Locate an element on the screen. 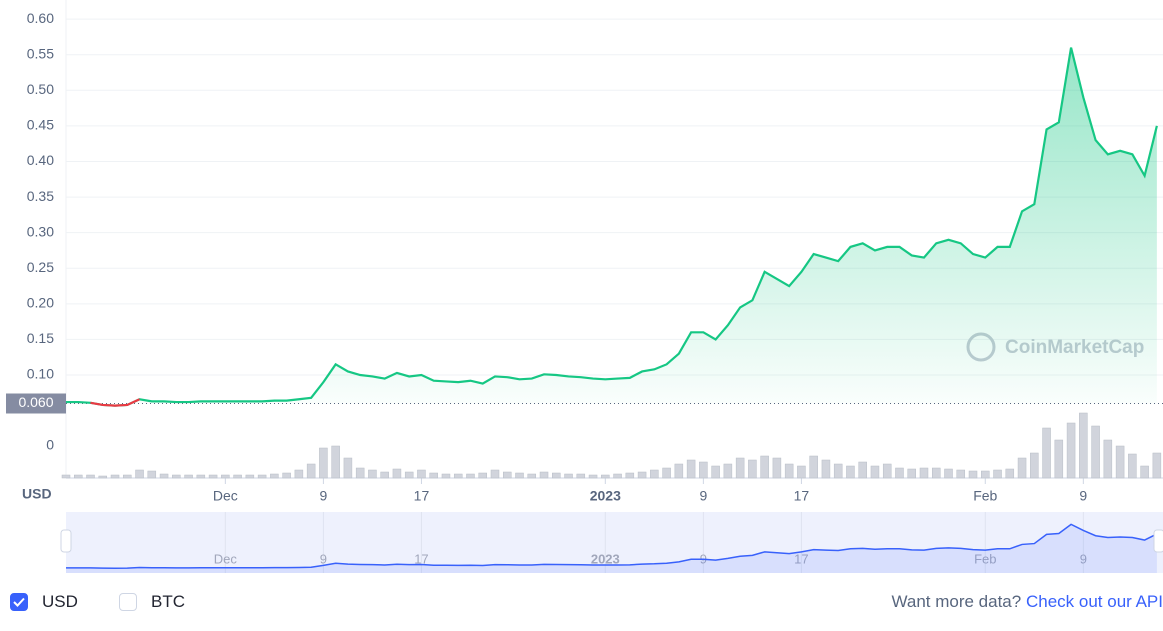 The width and height of the screenshot is (1163, 631). navigator-line is located at coordinates (612, 546).